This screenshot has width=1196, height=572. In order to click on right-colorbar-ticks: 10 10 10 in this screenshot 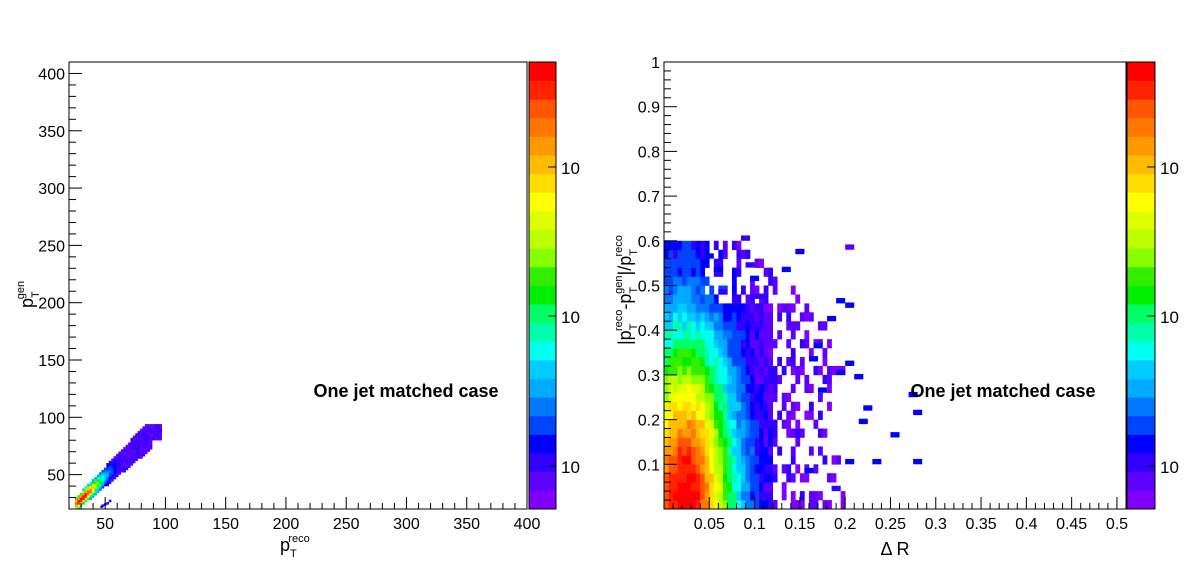, I will do `click(1163, 318)`.